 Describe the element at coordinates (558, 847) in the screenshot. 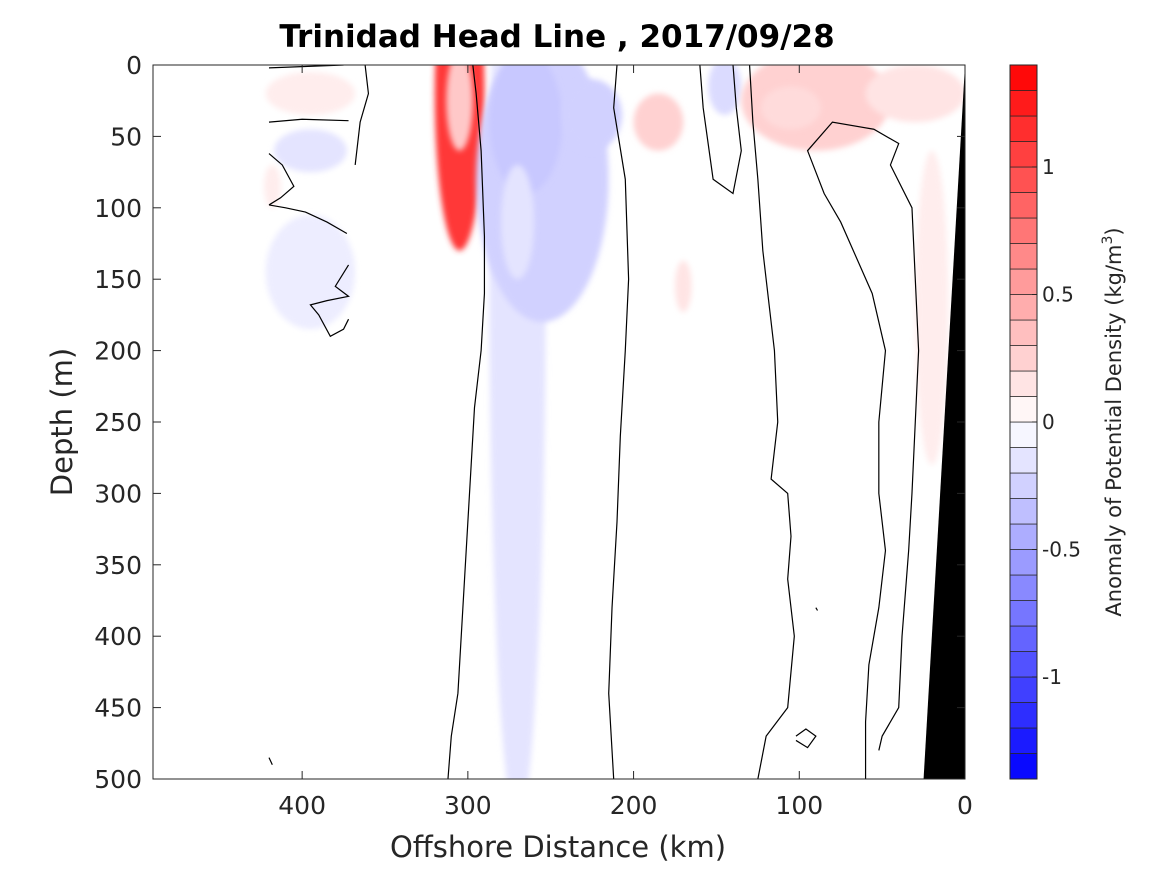

I see `x-axis-label: Offshore Distance (km)` at that location.